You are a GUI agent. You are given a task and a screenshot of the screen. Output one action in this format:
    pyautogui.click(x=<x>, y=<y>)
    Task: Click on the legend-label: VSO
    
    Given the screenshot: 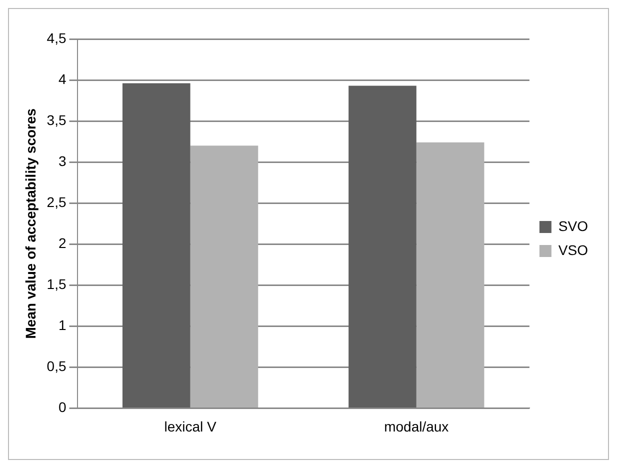 What is the action you would take?
    pyautogui.click(x=573, y=250)
    